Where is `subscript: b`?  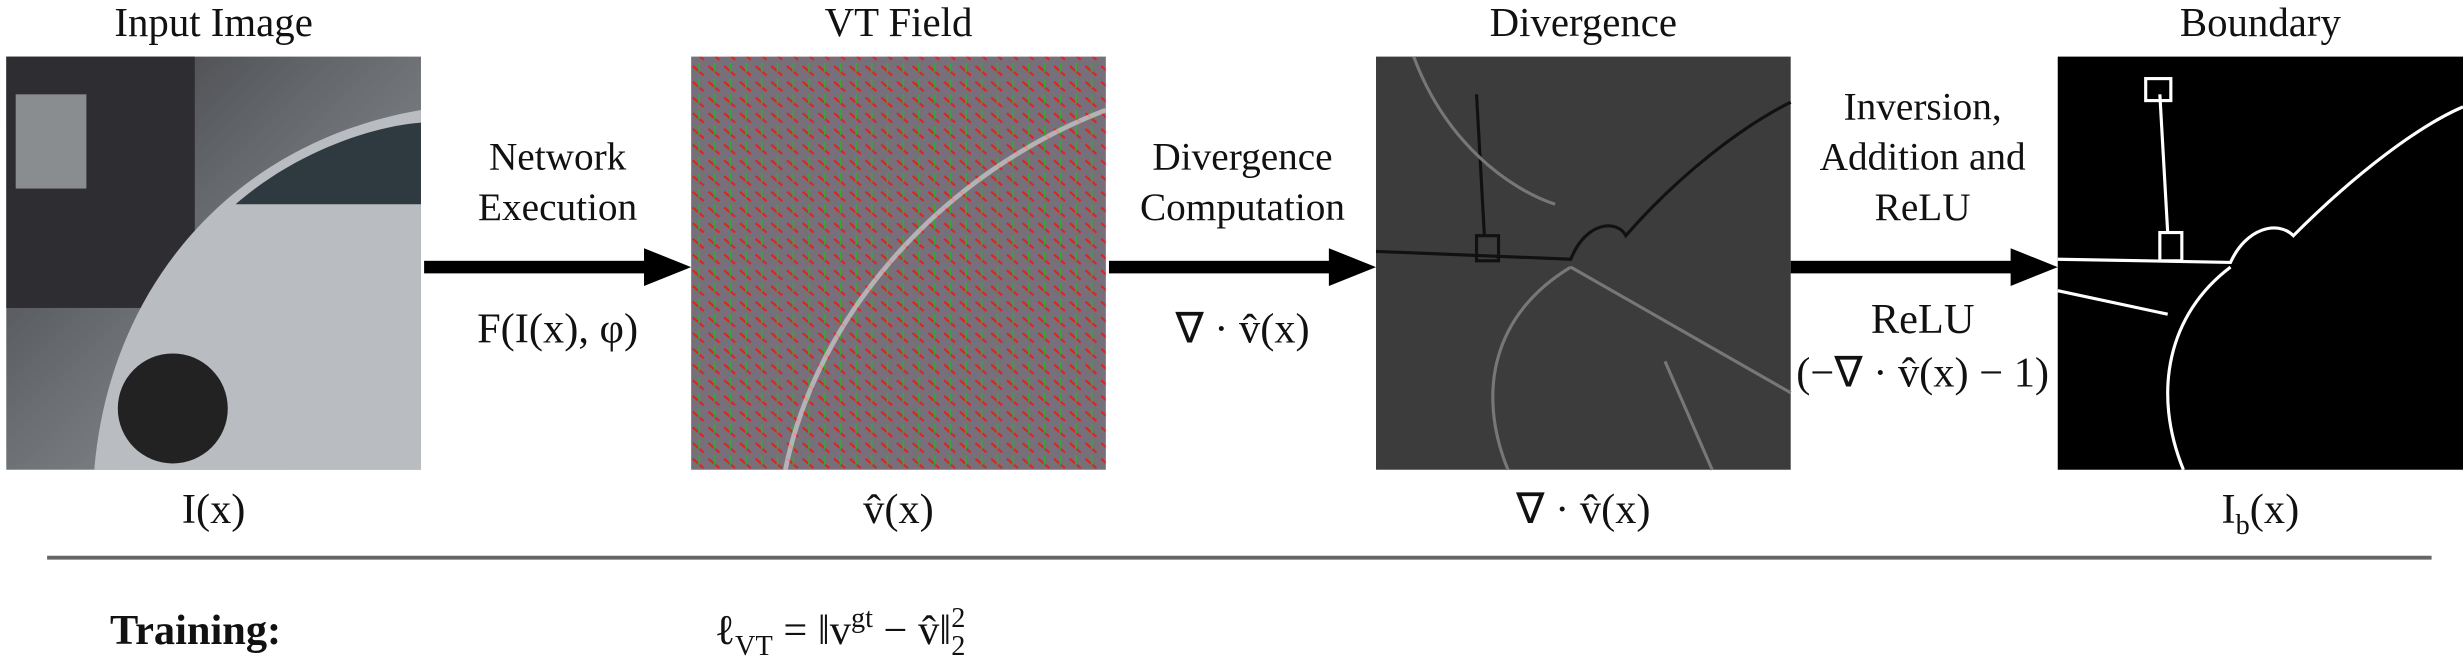 subscript: b is located at coordinates (2243, 525).